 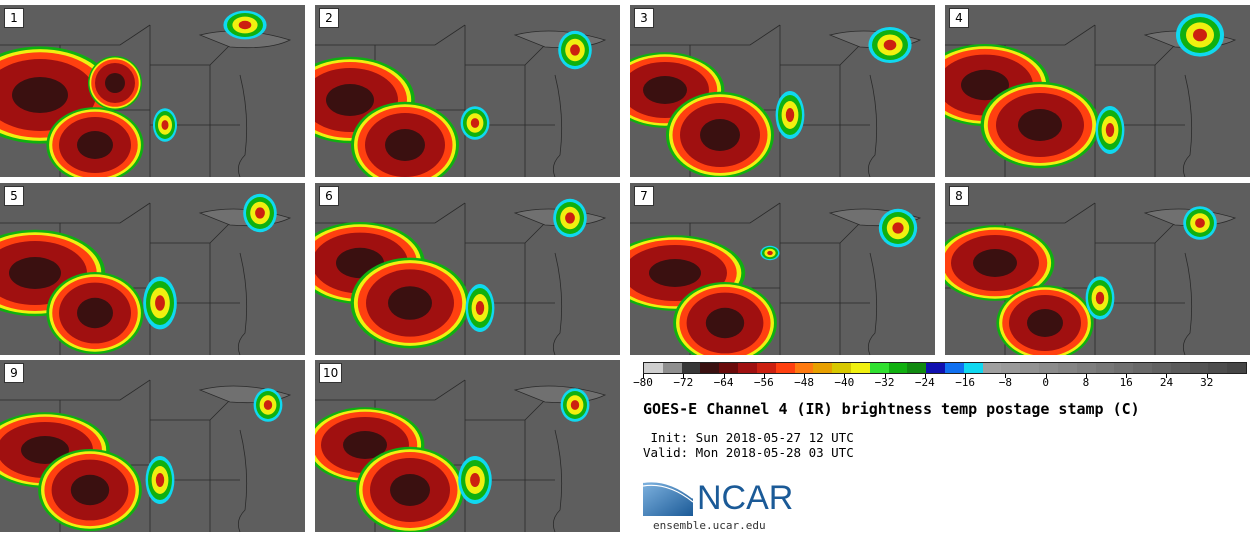 I want to click on panel-number: 4, so click(x=959, y=18).